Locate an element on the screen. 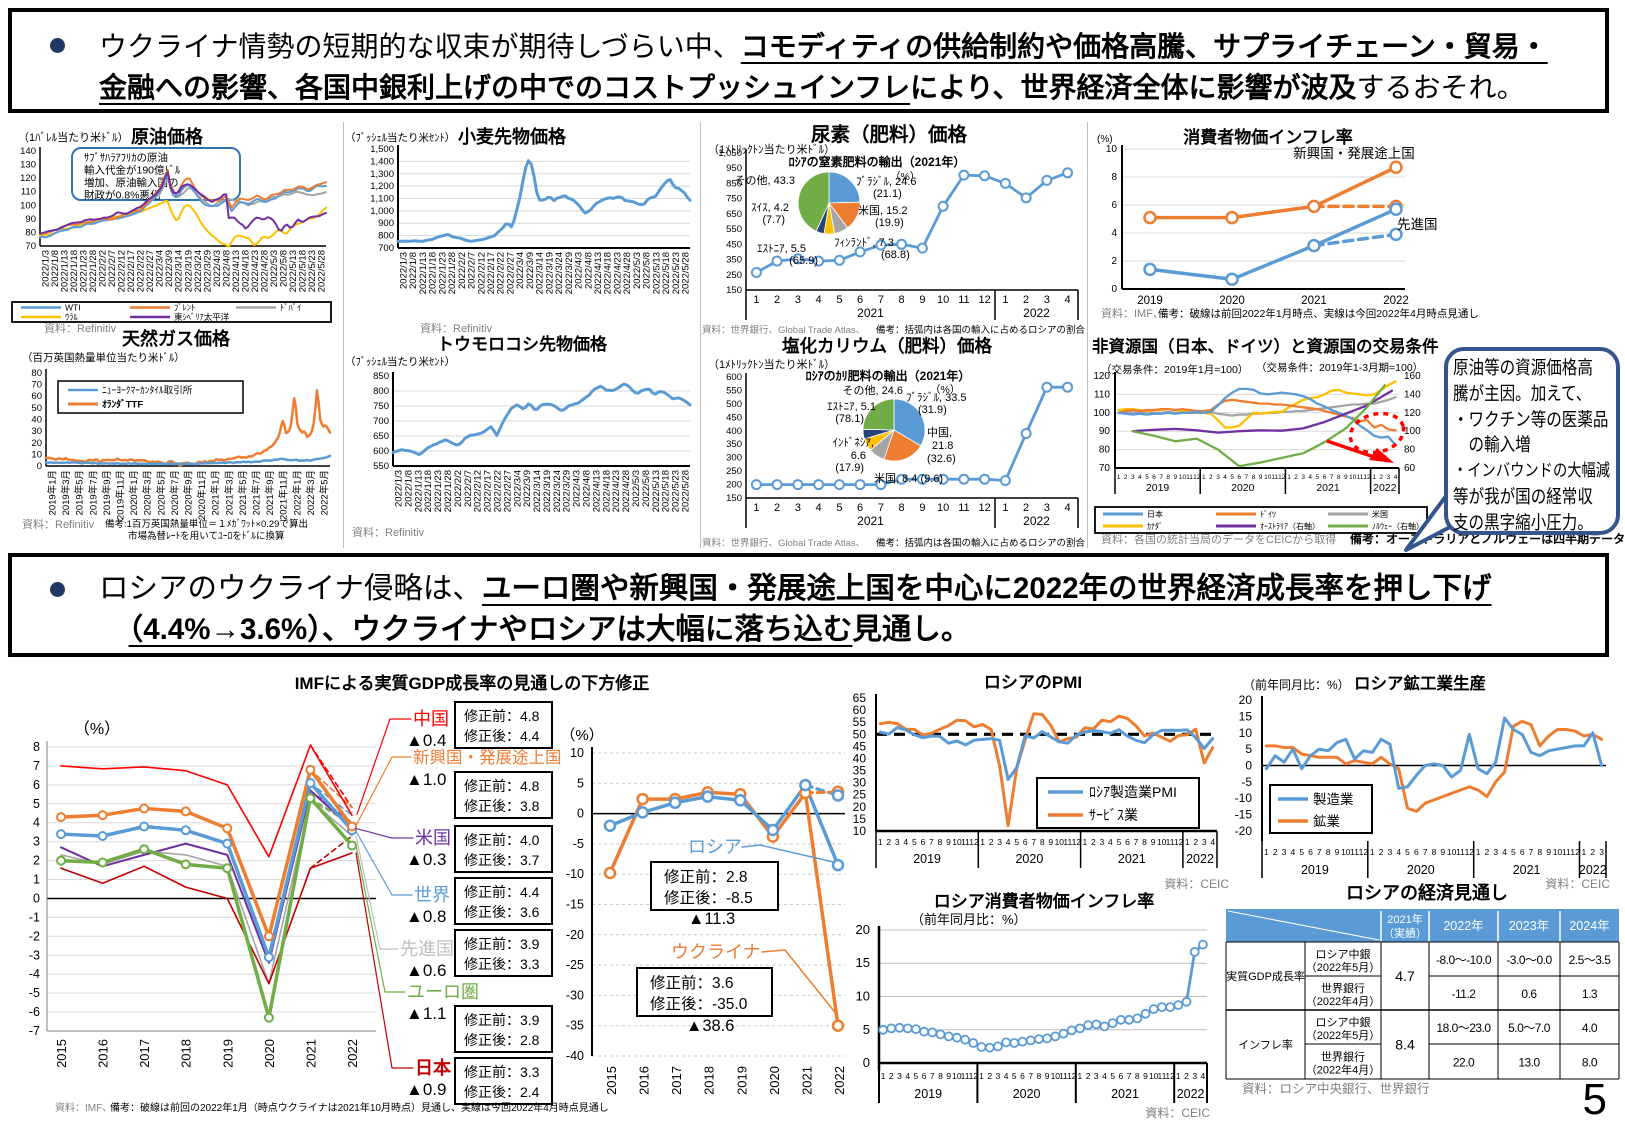  svg-text: ﾛｼｱ製造業PMI is located at coordinates (1133, 792).